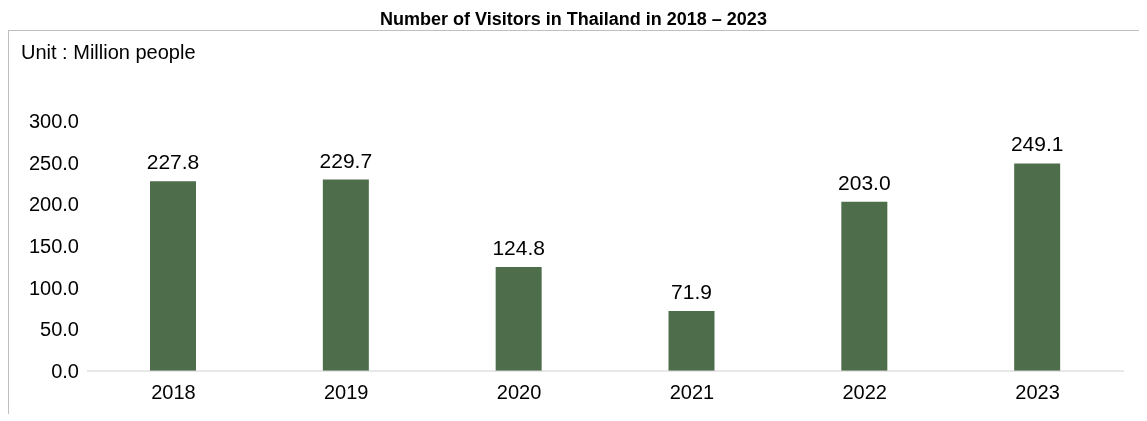 This screenshot has height=421, width=1147. What do you see at coordinates (518, 247) in the screenshot?
I see `data-label: 124.8` at bounding box center [518, 247].